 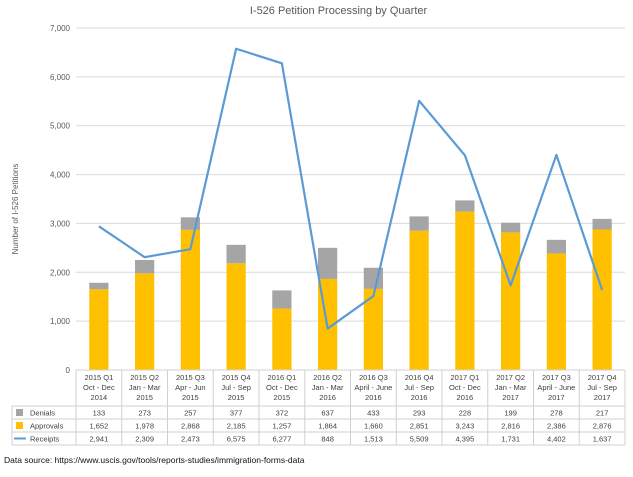 What do you see at coordinates (602, 426) in the screenshot?
I see `data-table-value: 2,876` at bounding box center [602, 426].